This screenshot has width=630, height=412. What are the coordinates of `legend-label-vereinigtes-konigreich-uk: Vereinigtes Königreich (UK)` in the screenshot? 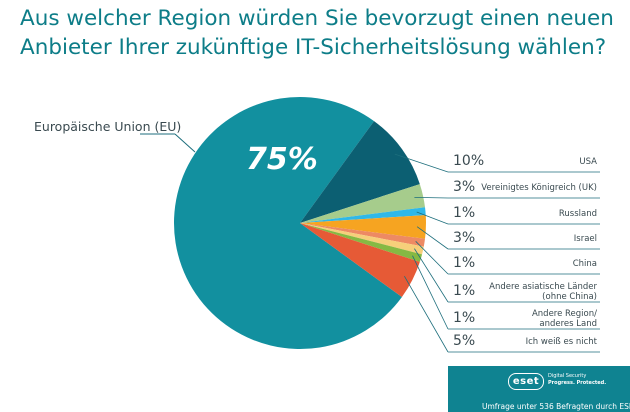 It's located at (539, 188).